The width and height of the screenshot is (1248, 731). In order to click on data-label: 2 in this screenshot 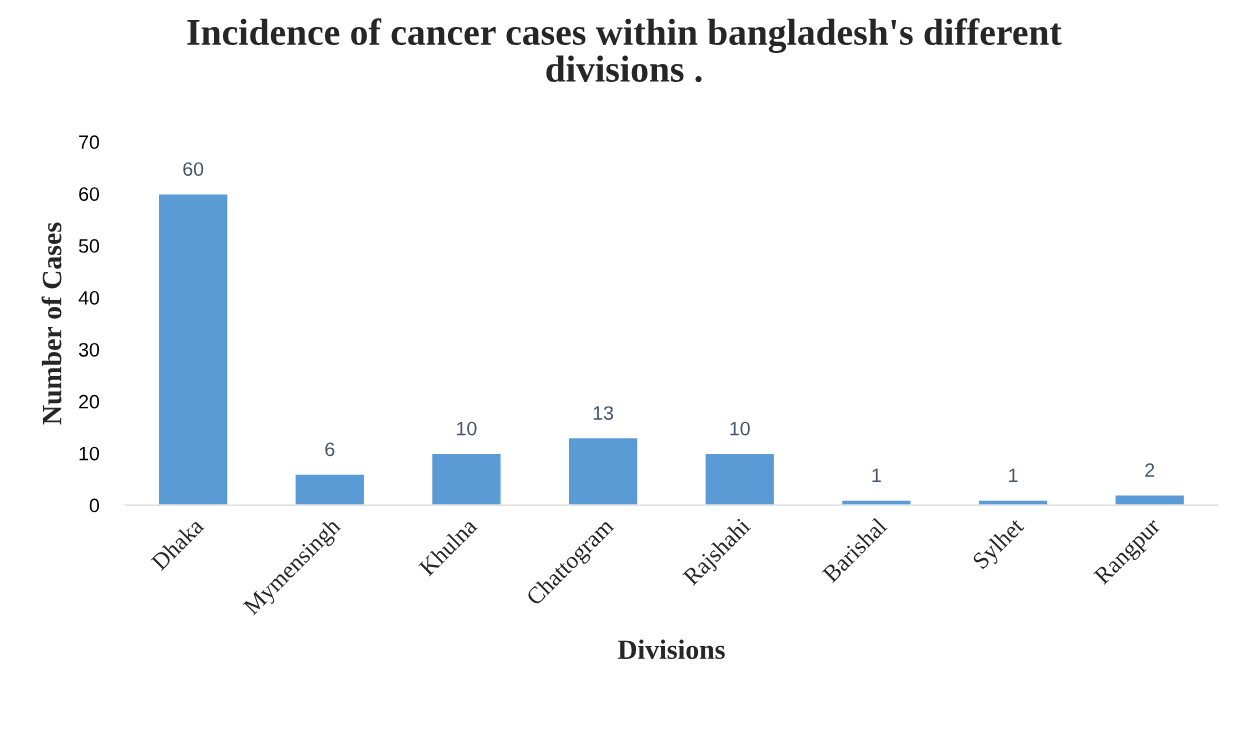, I will do `click(1150, 470)`.